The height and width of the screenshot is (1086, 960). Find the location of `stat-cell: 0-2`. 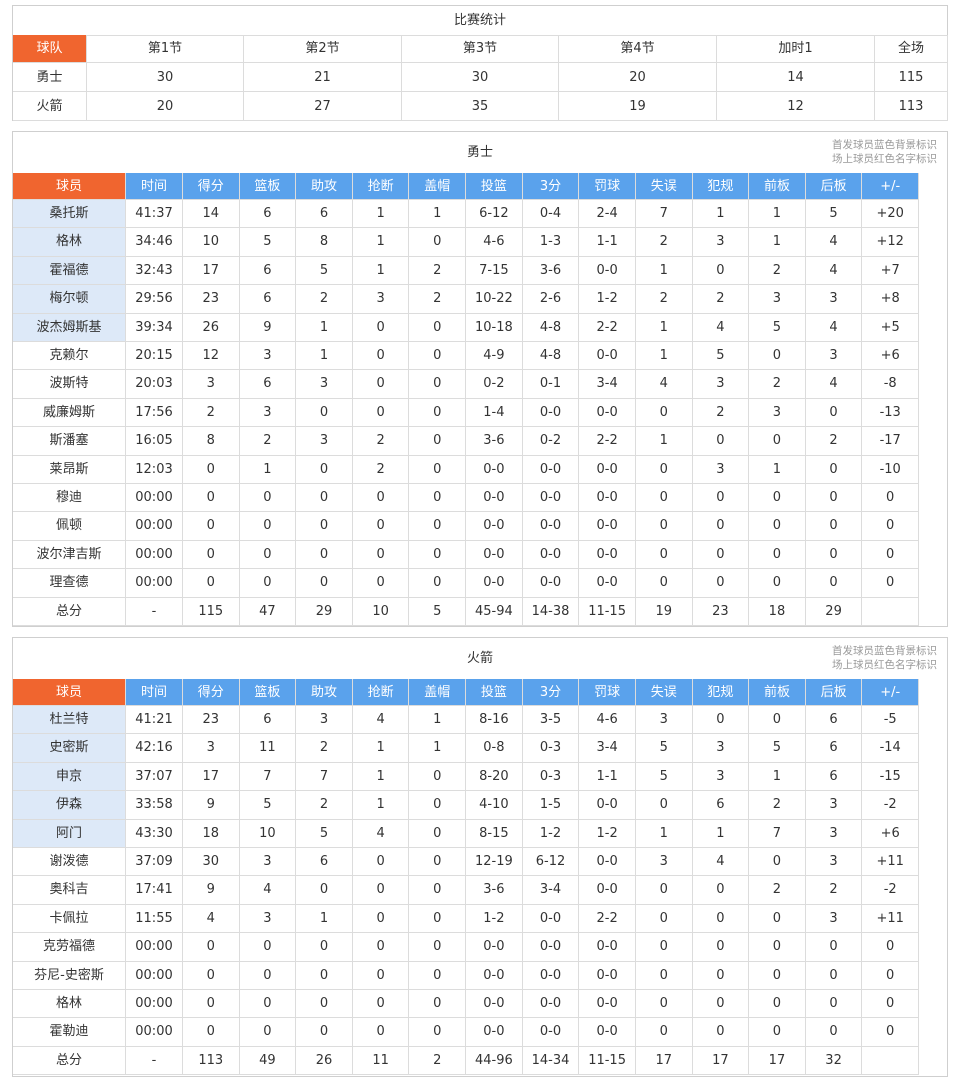

stat-cell: 0-2 is located at coordinates (494, 384).